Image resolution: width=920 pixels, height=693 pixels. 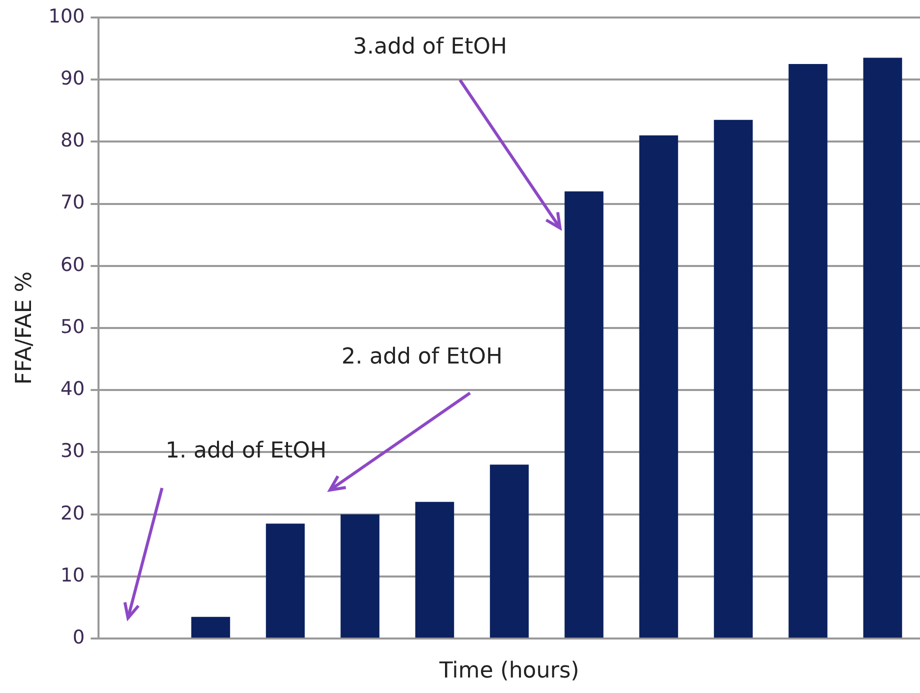 What do you see at coordinates (72, 451) in the screenshot?
I see `y-tick-label: 30` at bounding box center [72, 451].